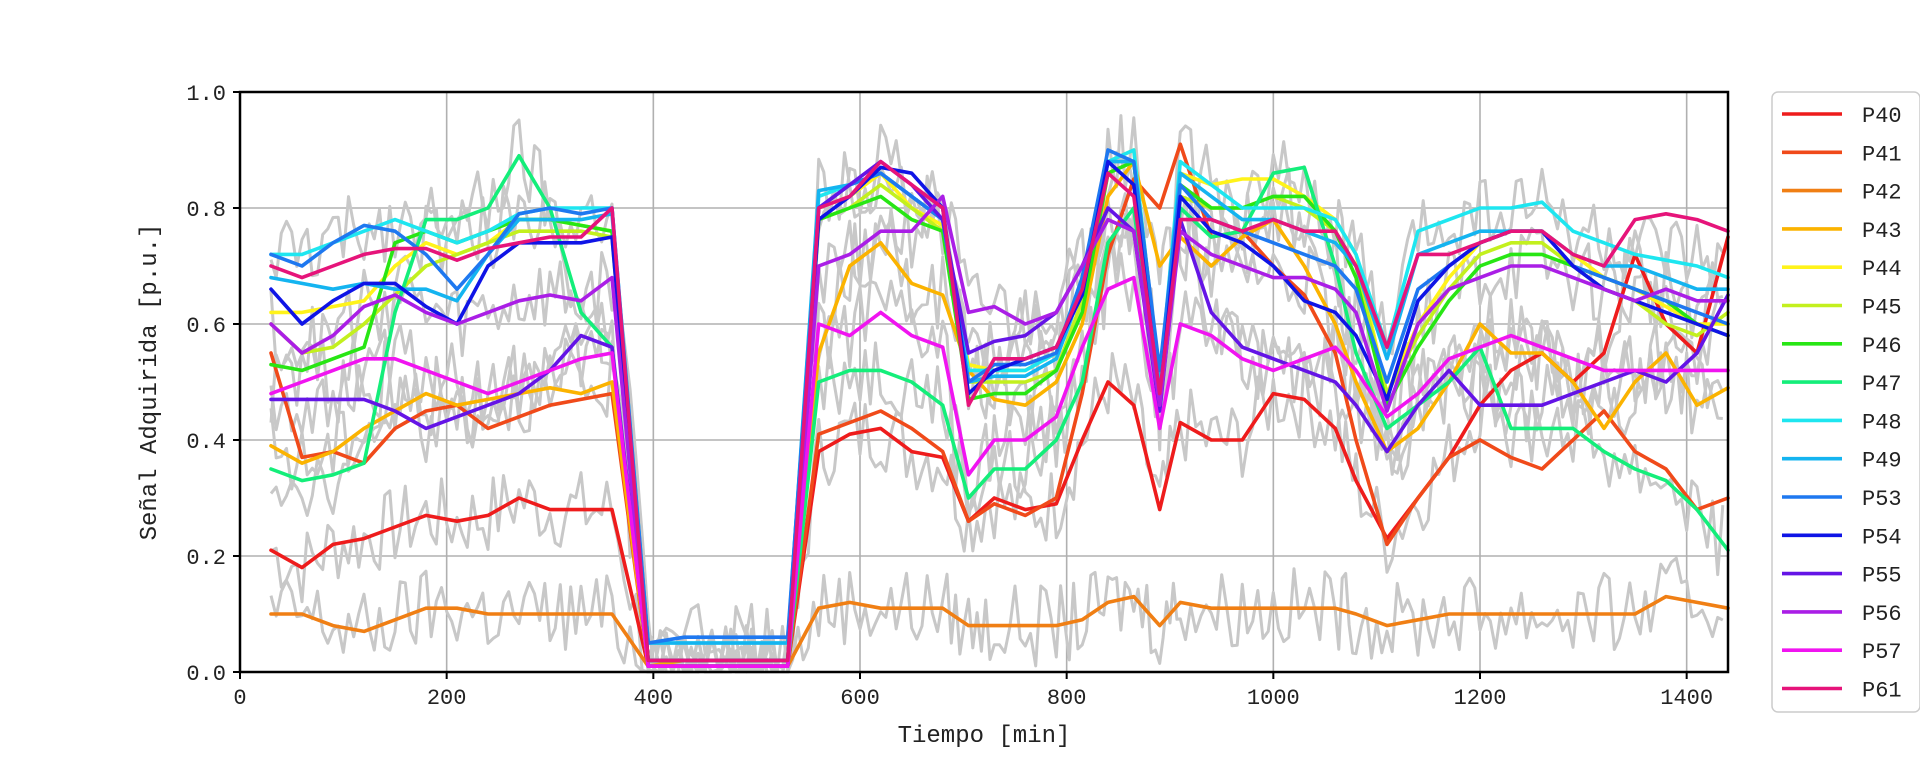  What do you see at coordinates (1882, 537) in the screenshot?
I see `legend-label: P54` at bounding box center [1882, 537].